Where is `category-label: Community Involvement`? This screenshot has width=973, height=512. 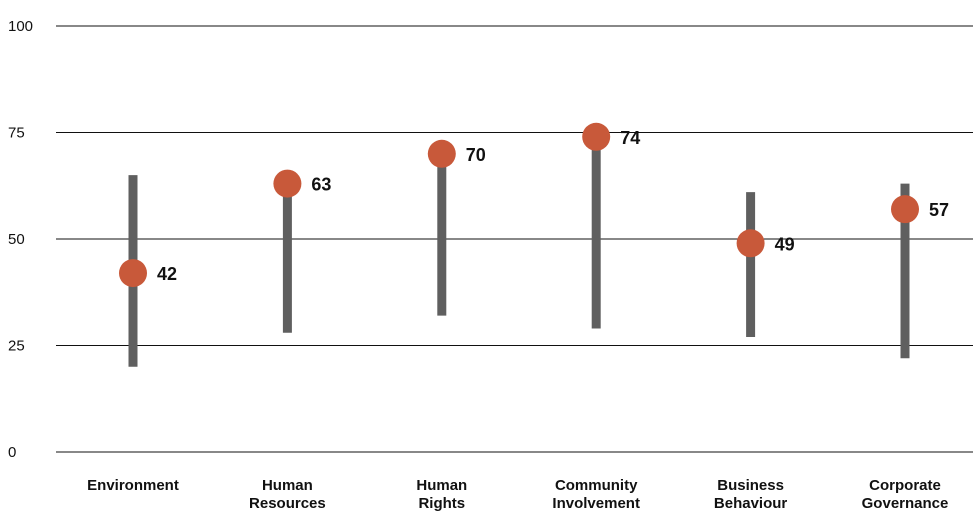
category-label: Community Involvement is located at coordinates (596, 494).